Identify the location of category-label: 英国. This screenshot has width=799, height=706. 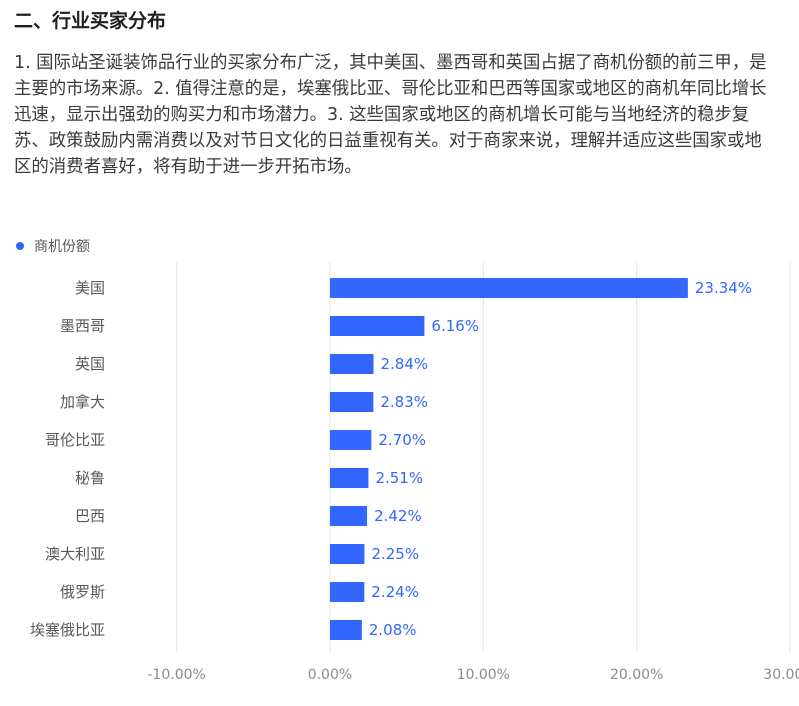
(90, 364).